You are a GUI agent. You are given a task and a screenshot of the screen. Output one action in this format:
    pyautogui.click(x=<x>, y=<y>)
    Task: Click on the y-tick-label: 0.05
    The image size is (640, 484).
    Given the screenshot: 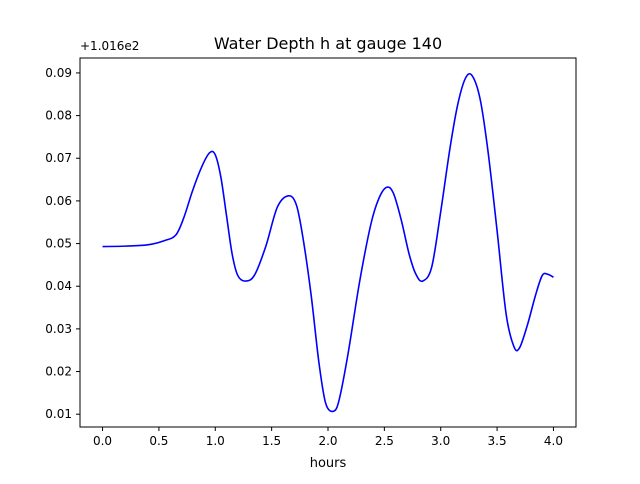 What is the action you would take?
    pyautogui.click(x=58, y=244)
    